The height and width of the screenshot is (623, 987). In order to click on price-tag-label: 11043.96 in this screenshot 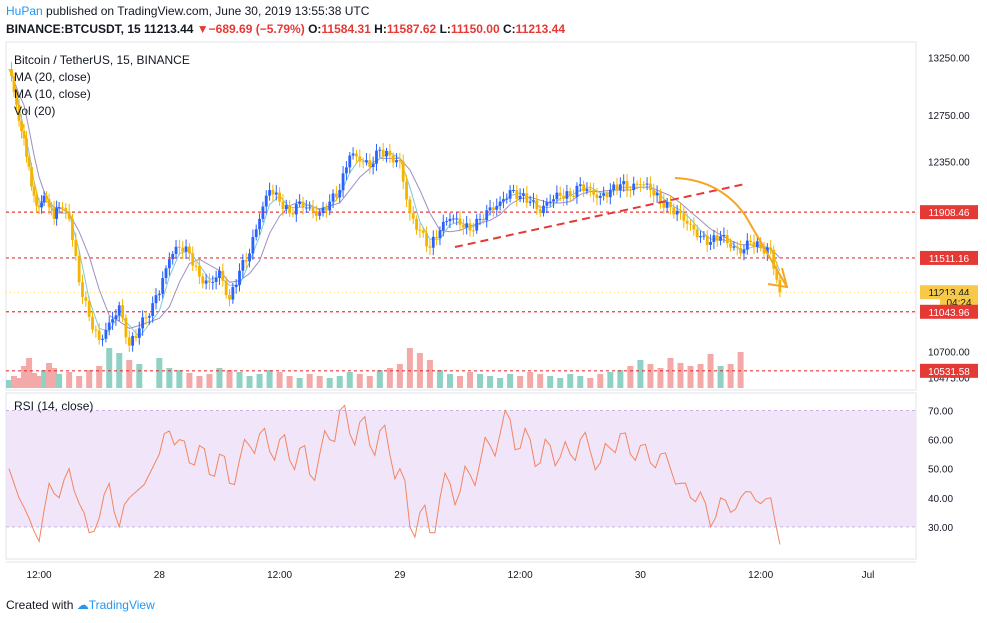, I will do `click(949, 313)`.